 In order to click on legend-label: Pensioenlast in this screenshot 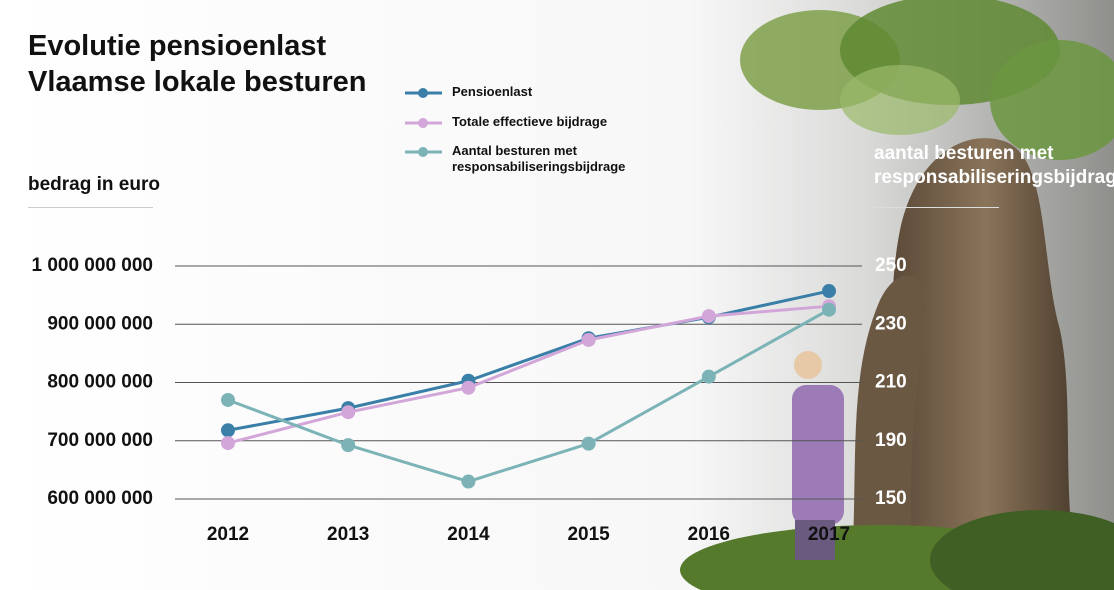, I will do `click(492, 91)`.